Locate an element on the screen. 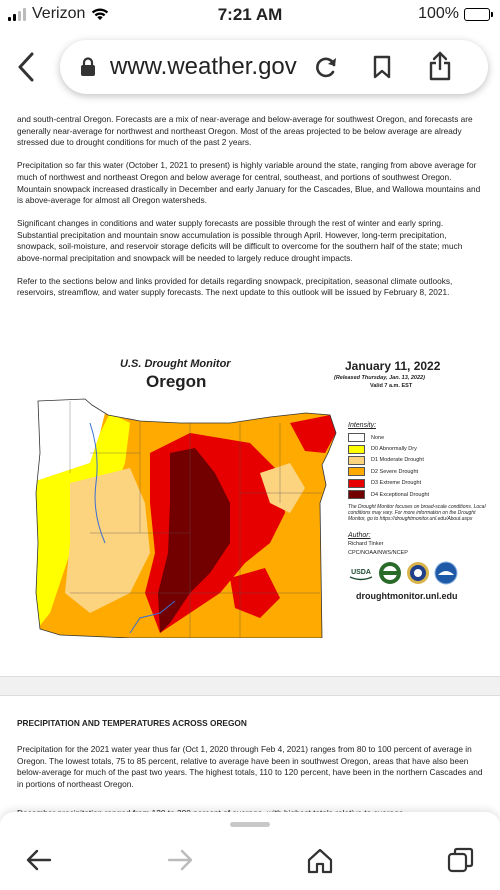 This screenshot has width=500, height=890. legend-label: D0 Abnormally Dry is located at coordinates (394, 449).